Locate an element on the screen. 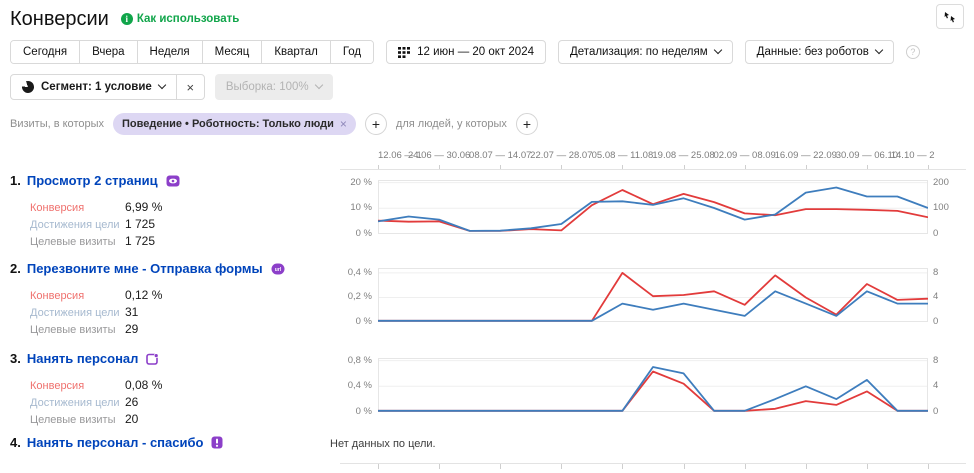  x-axis-label: 05.08 — 11.08 is located at coordinates (622, 155).